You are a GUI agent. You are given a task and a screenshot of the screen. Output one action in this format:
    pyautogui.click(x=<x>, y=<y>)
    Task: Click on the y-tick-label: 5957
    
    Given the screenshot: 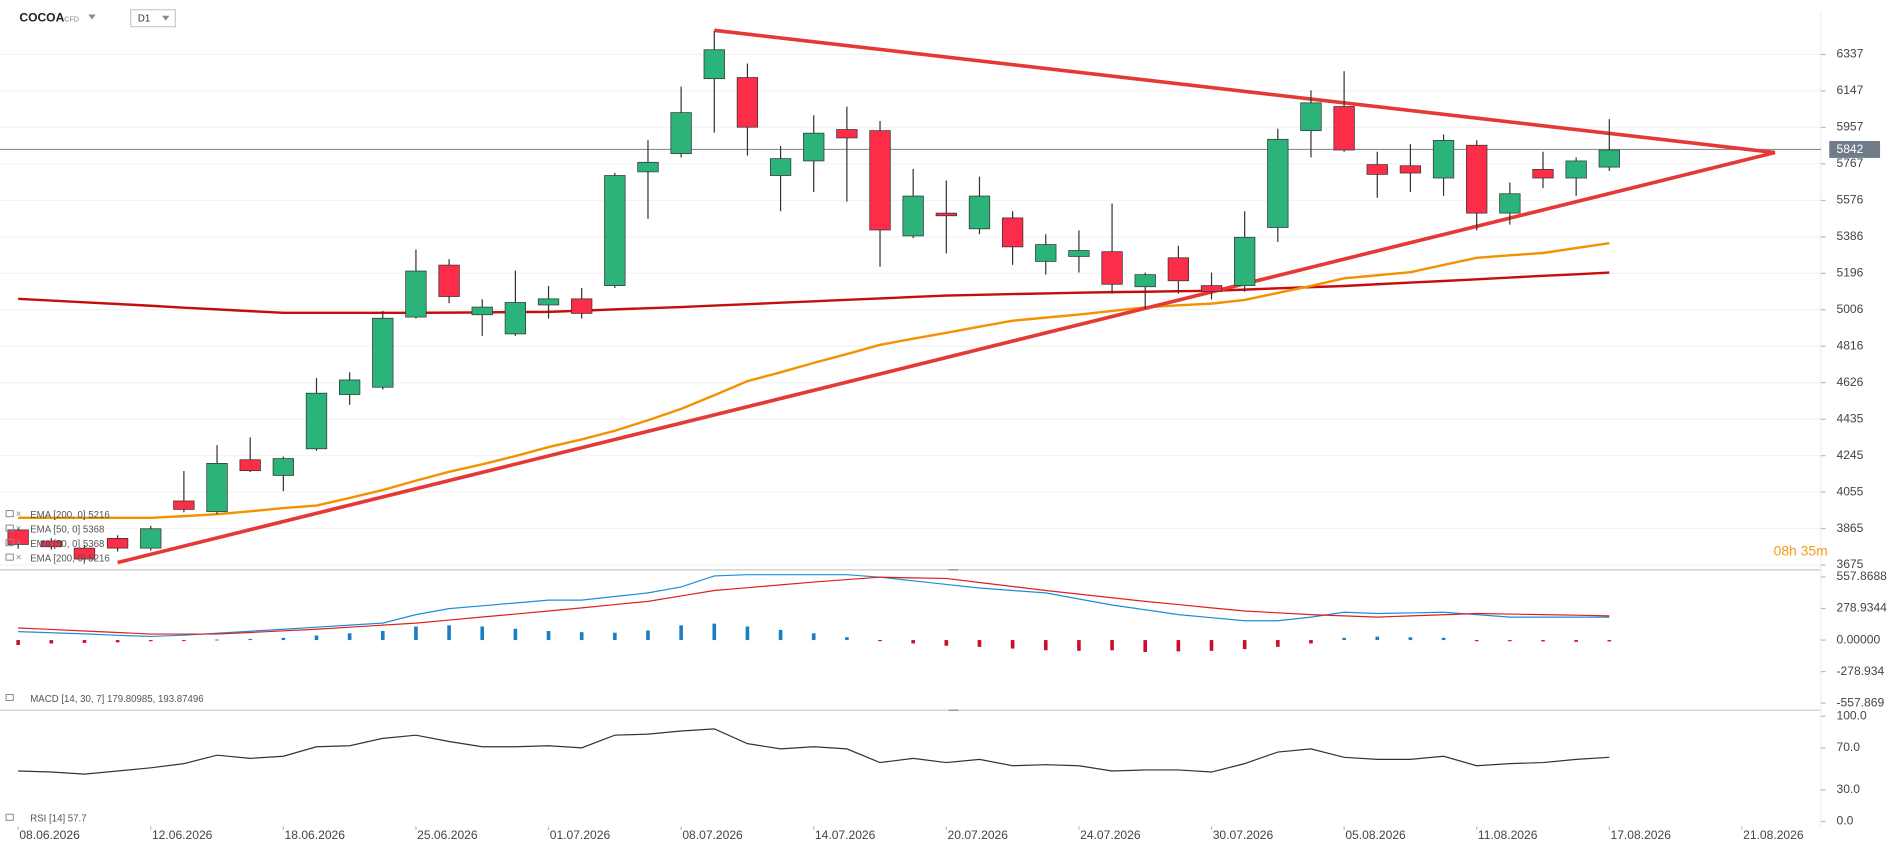 What is the action you would take?
    pyautogui.click(x=1850, y=127)
    